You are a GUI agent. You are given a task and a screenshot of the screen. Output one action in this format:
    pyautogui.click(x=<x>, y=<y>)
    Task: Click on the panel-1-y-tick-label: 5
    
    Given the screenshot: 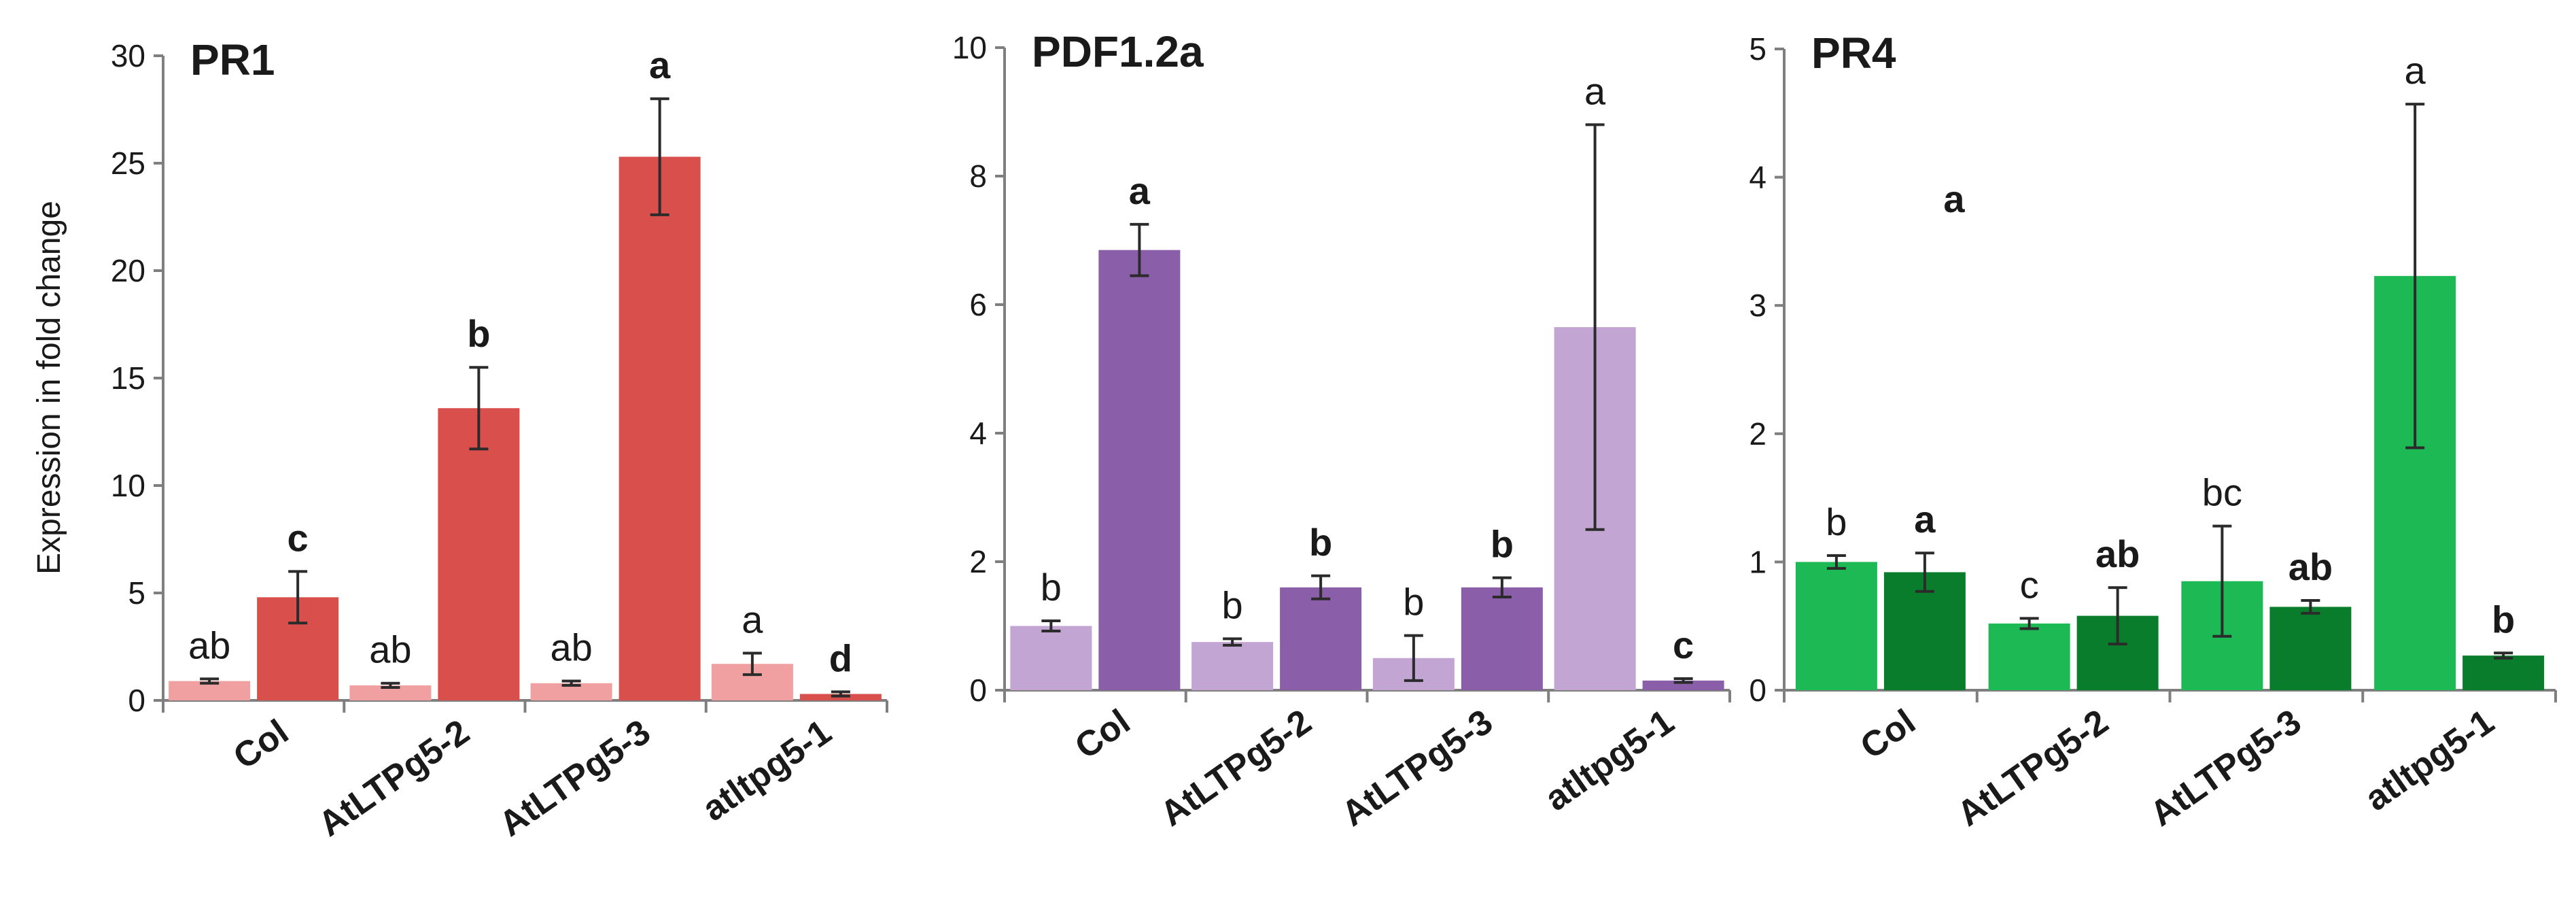 What is the action you would take?
    pyautogui.click(x=136, y=593)
    